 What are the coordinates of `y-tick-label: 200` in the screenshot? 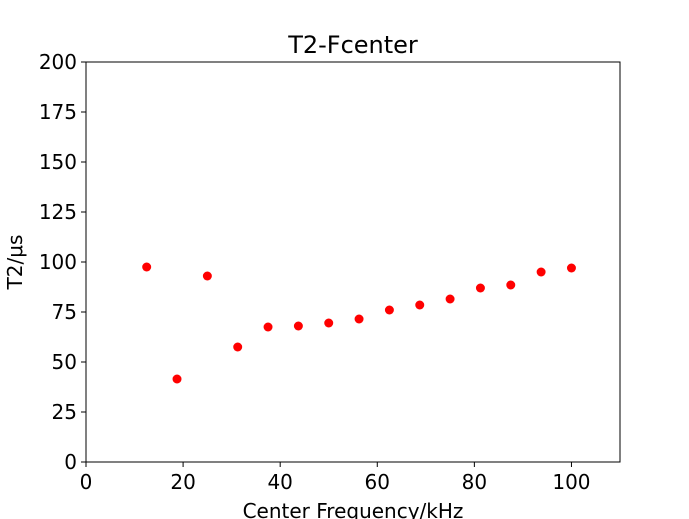 It's located at (58, 62).